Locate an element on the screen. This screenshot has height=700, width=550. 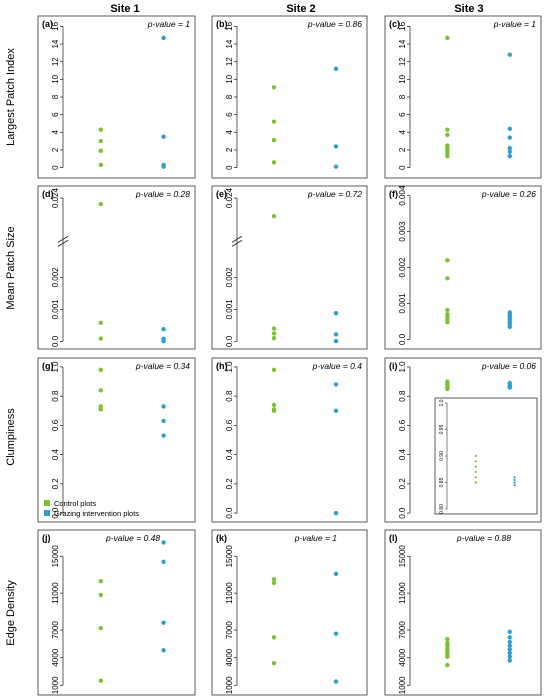
panel-g: 0.0 0.2 0.4 0.6 0.8 1.0(g) p-value = 0.34 is located at coordinates (116, 440).